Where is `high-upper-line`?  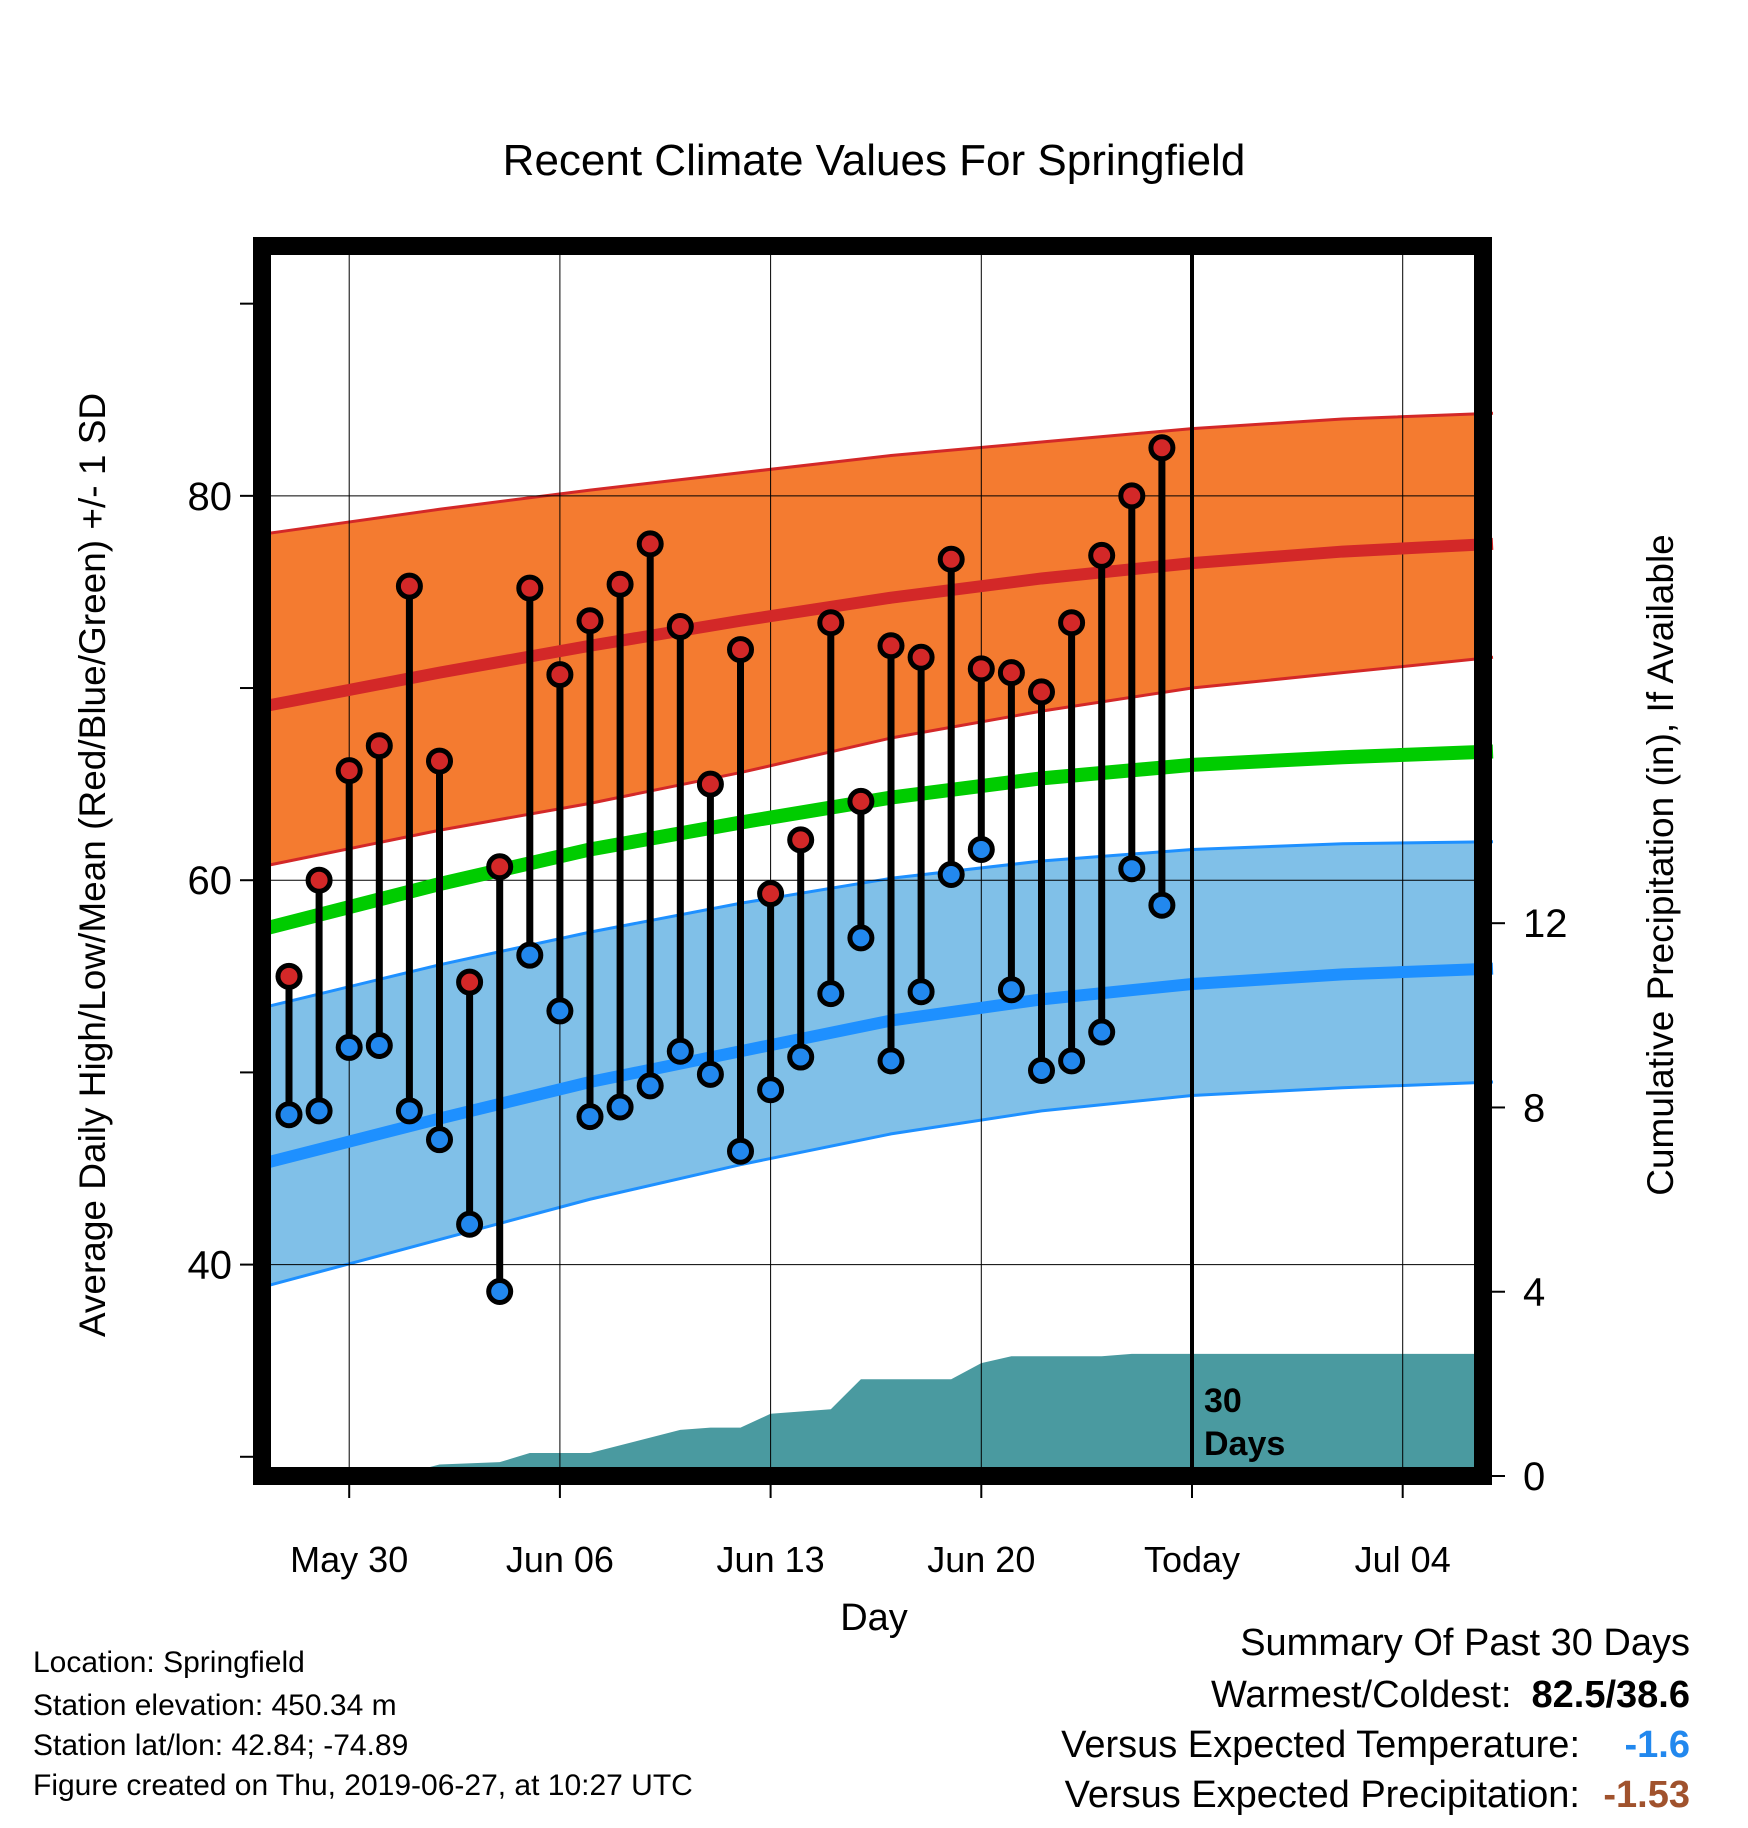
high-upper-line is located at coordinates (877, 473).